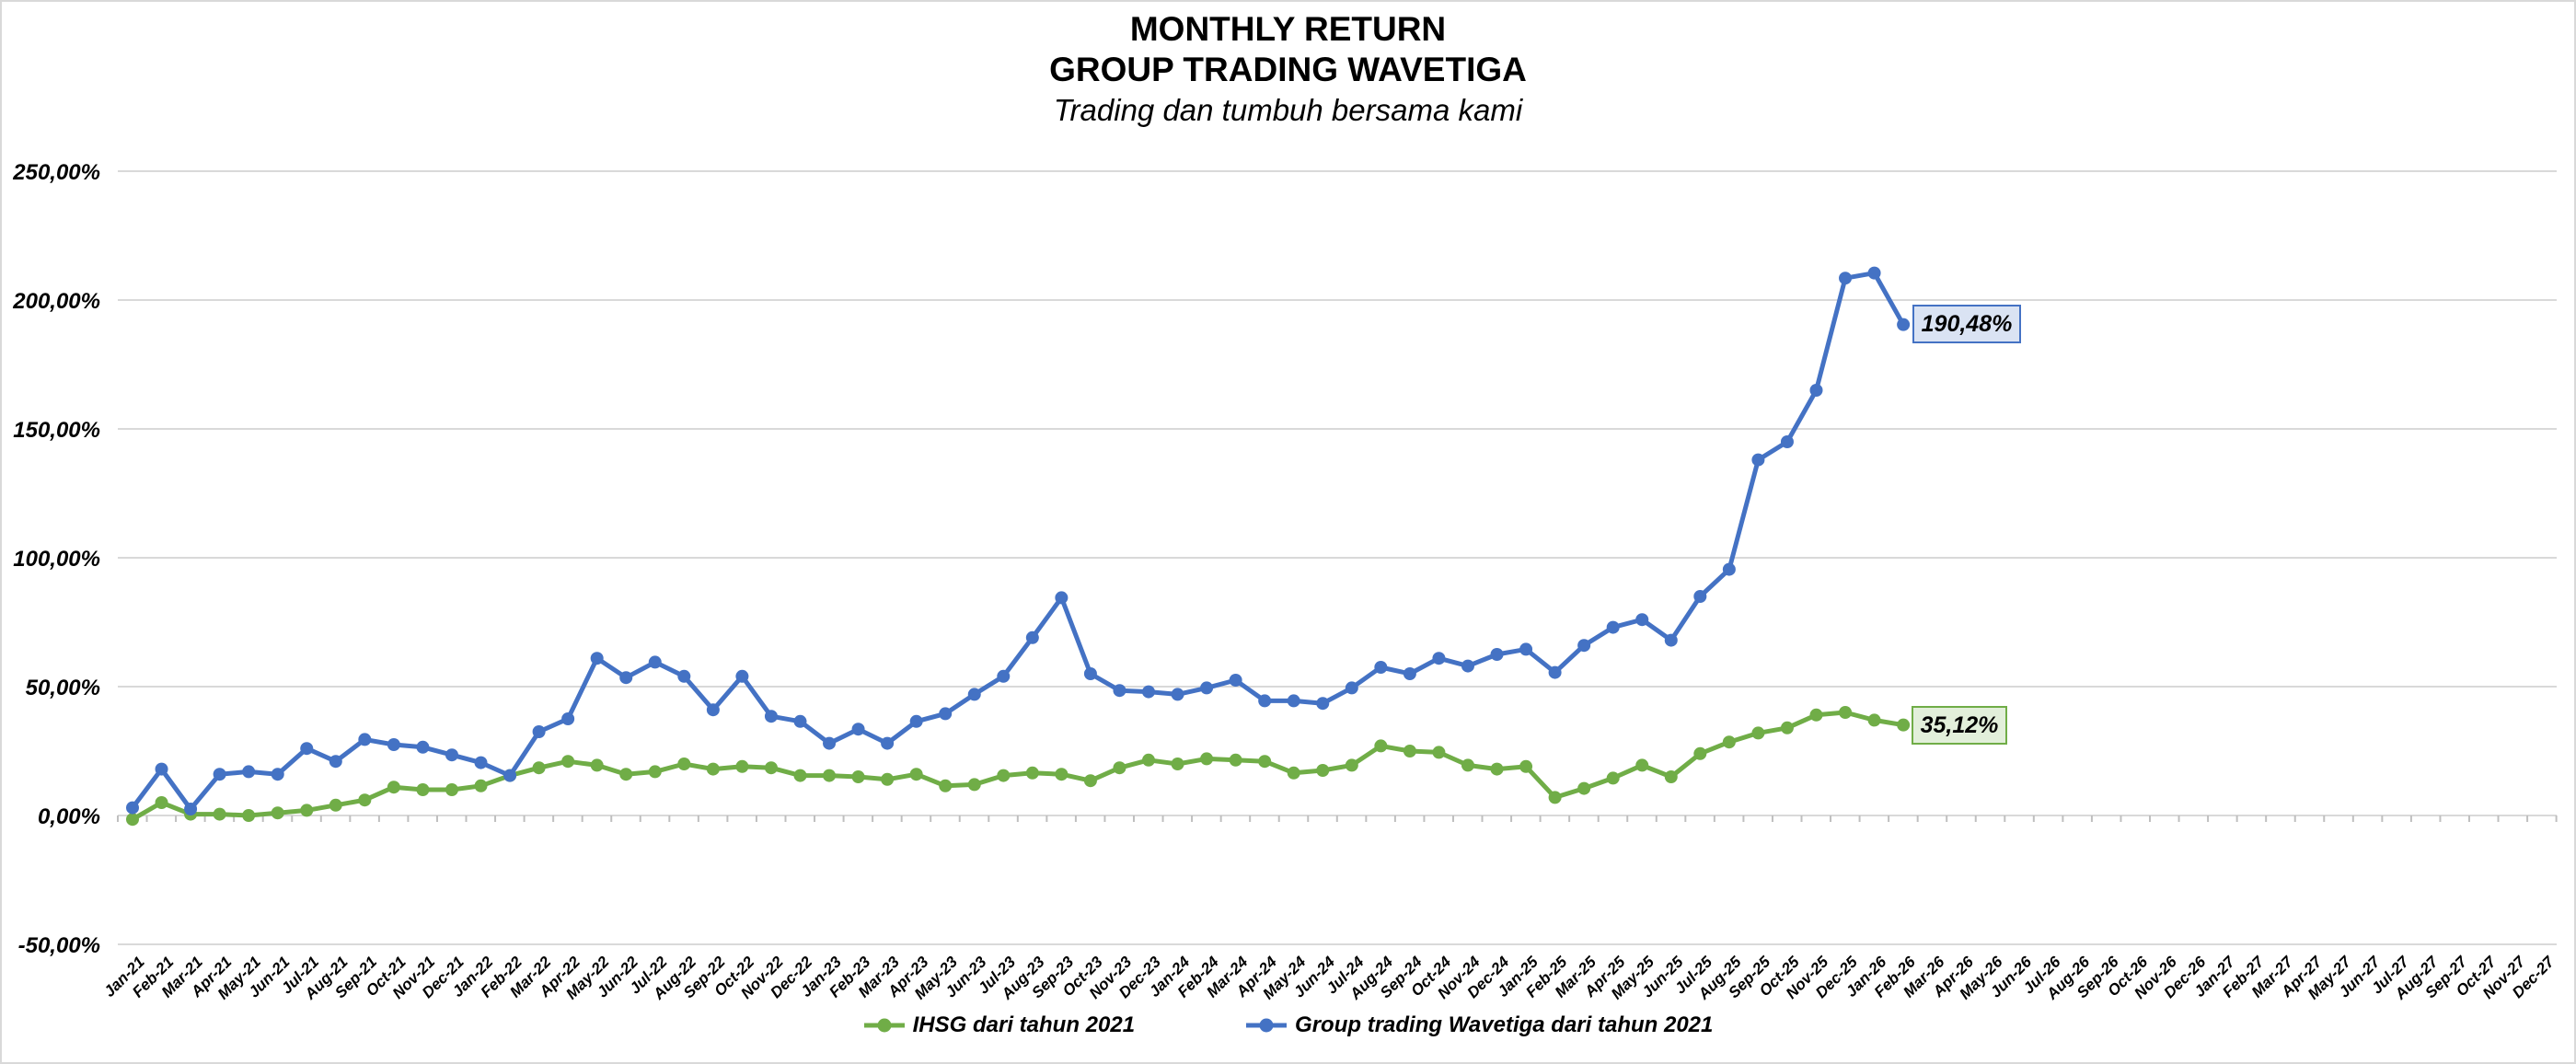 The height and width of the screenshot is (1064, 2576). I want to click on legend-item-wavetiga: Group trading Wavetiga dari tahun 2021, so click(1479, 1025).